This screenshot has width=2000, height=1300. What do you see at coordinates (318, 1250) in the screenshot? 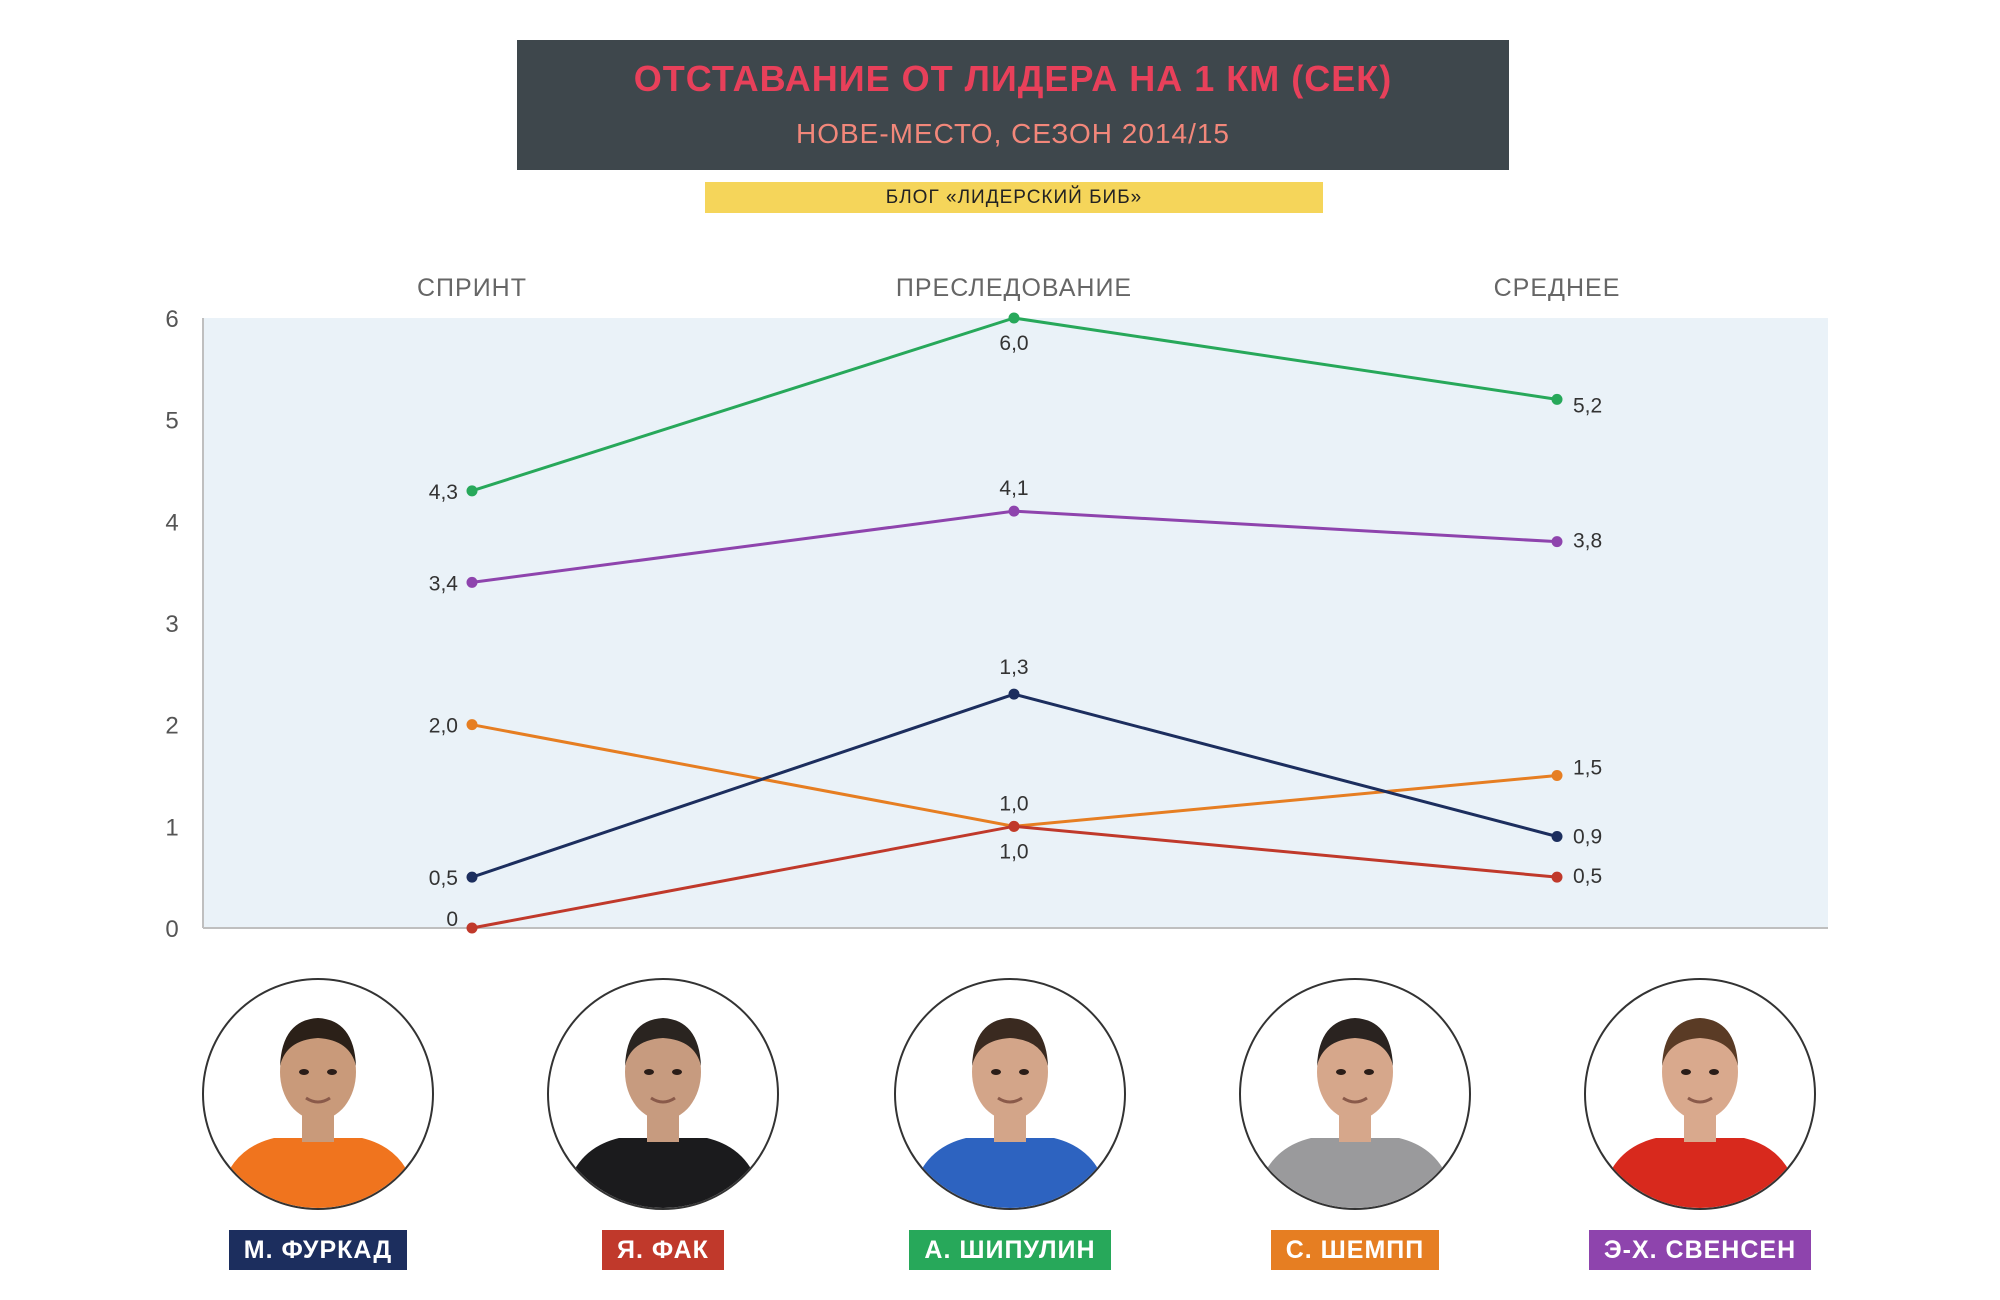
I see `athlete-name-tag: М. ФУРКАД` at bounding box center [318, 1250].